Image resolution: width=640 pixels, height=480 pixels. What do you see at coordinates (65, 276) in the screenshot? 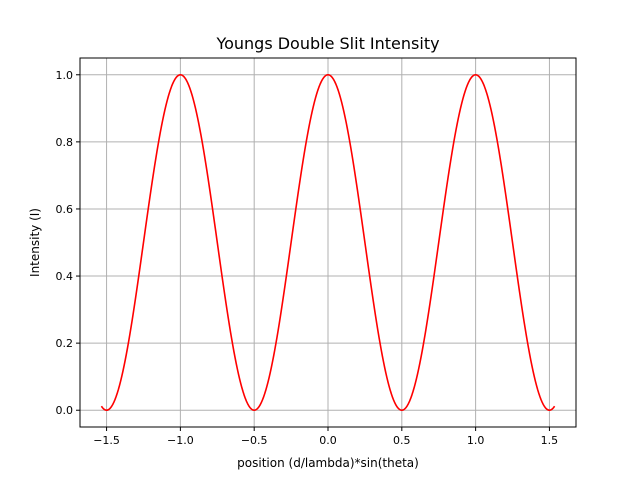
I see `y-tick-label: 0.4` at bounding box center [65, 276].